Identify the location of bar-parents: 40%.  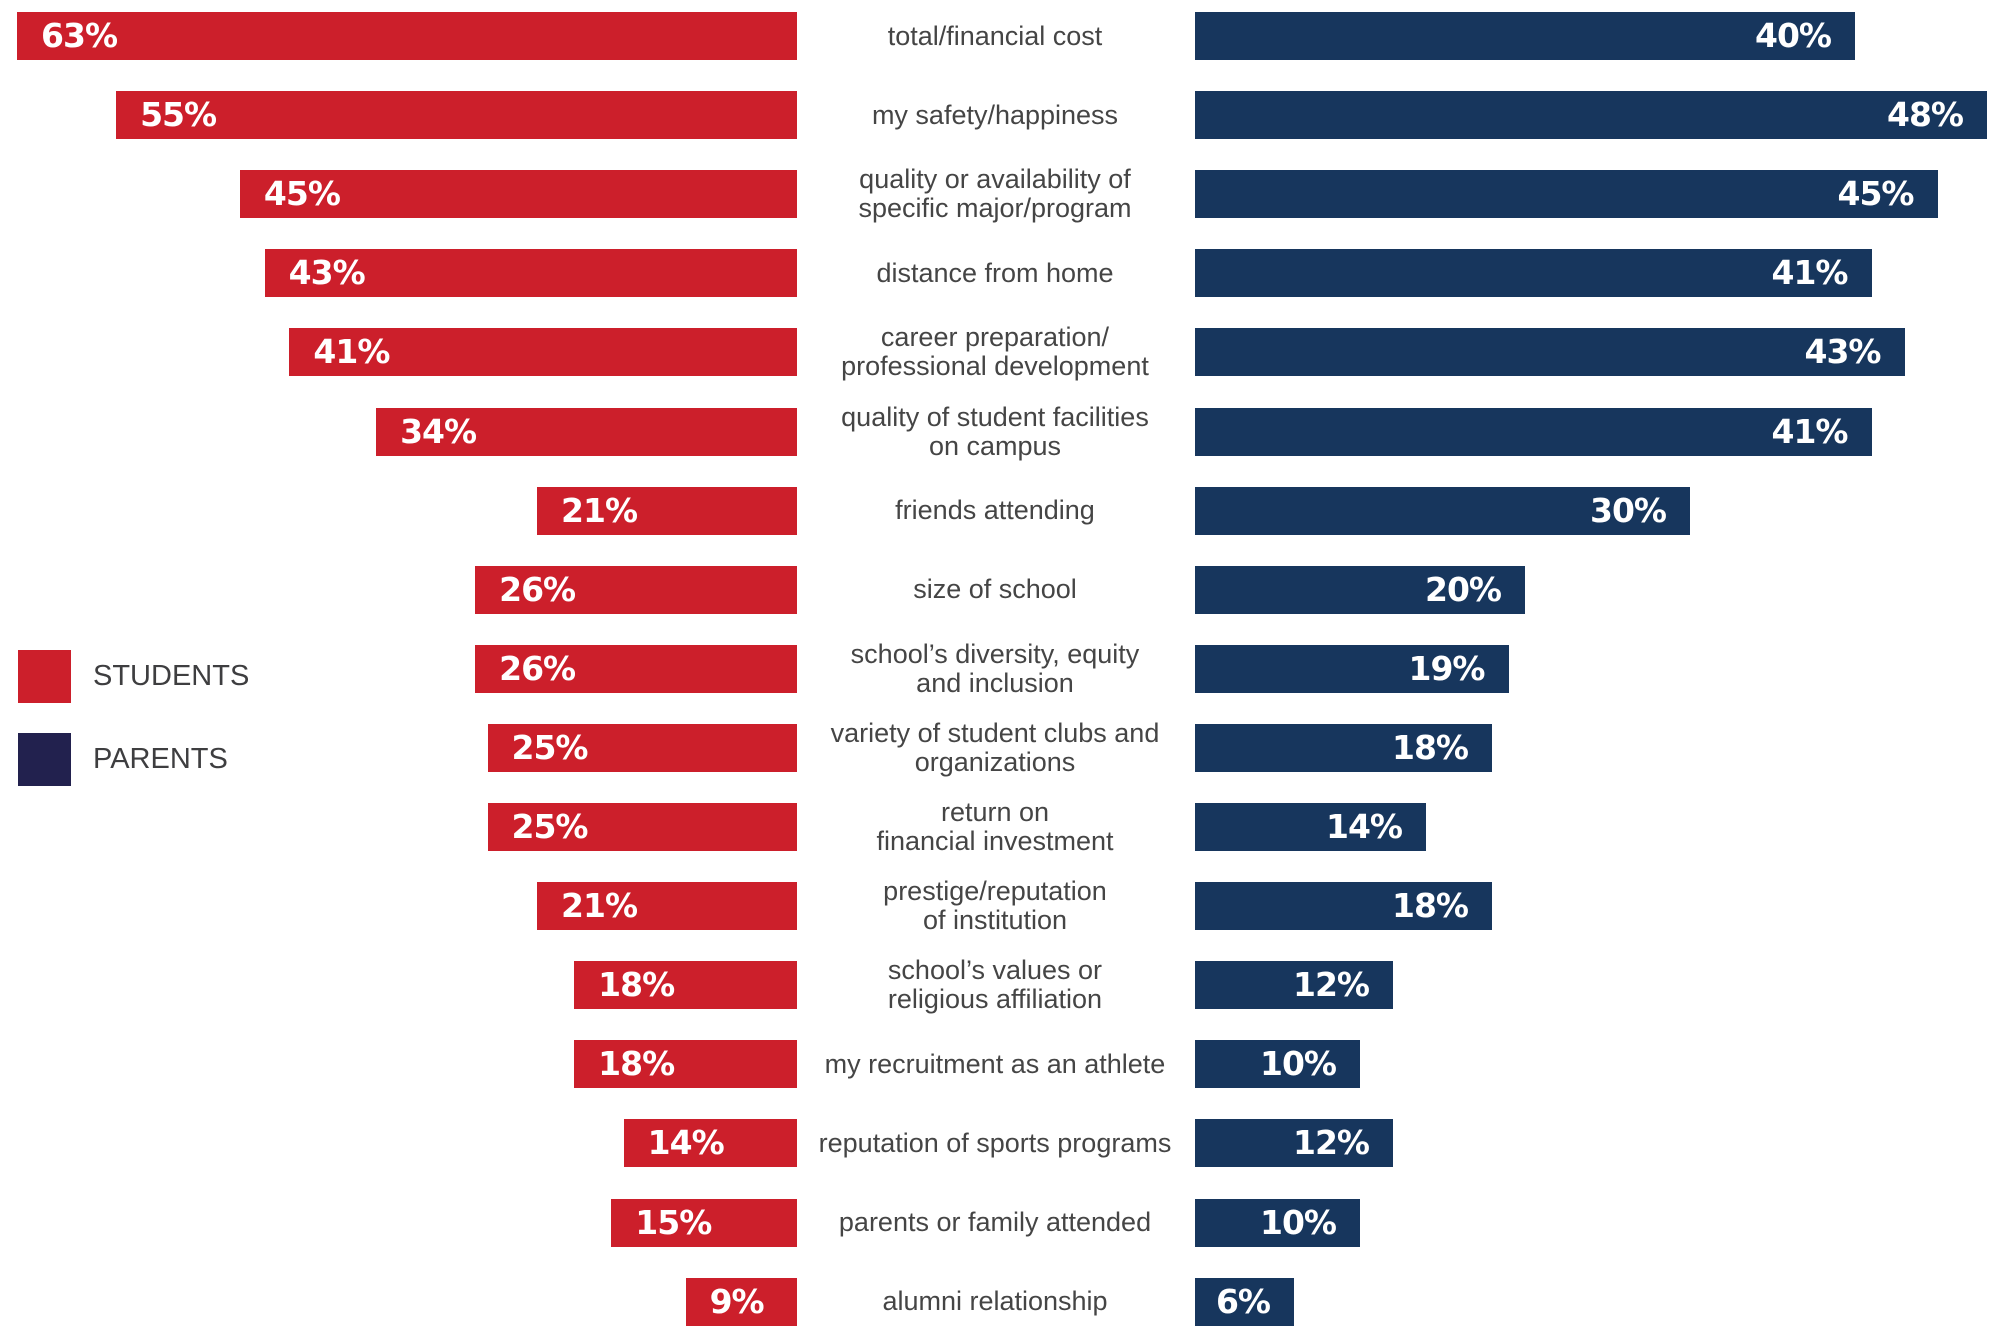
(1525, 36).